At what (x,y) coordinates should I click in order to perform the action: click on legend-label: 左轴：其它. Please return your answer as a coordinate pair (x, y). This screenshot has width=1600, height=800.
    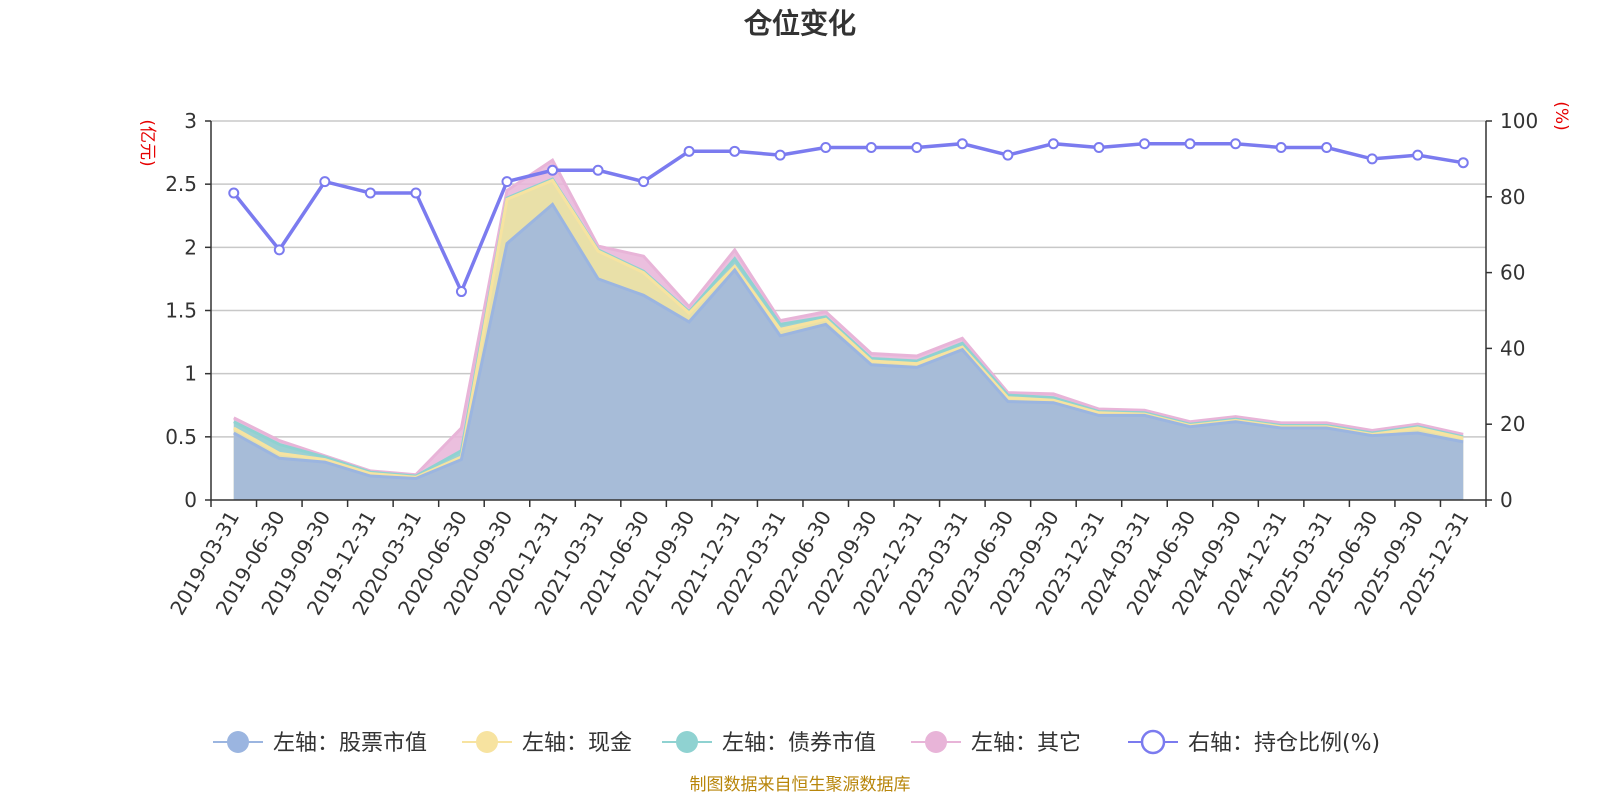
    Looking at the image, I should click on (1026, 743).